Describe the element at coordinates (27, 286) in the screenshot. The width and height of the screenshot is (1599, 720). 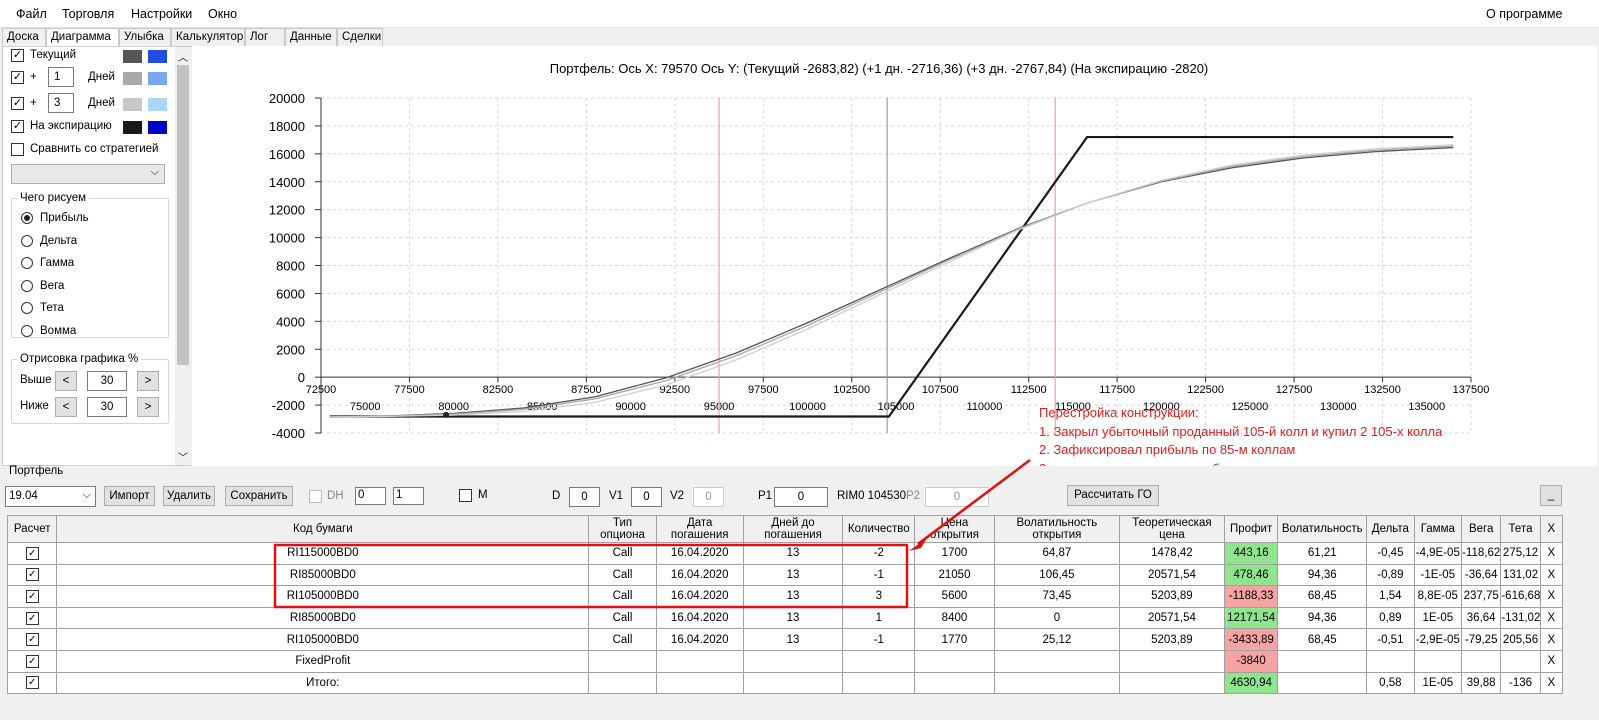
I see `radio-vega` at that location.